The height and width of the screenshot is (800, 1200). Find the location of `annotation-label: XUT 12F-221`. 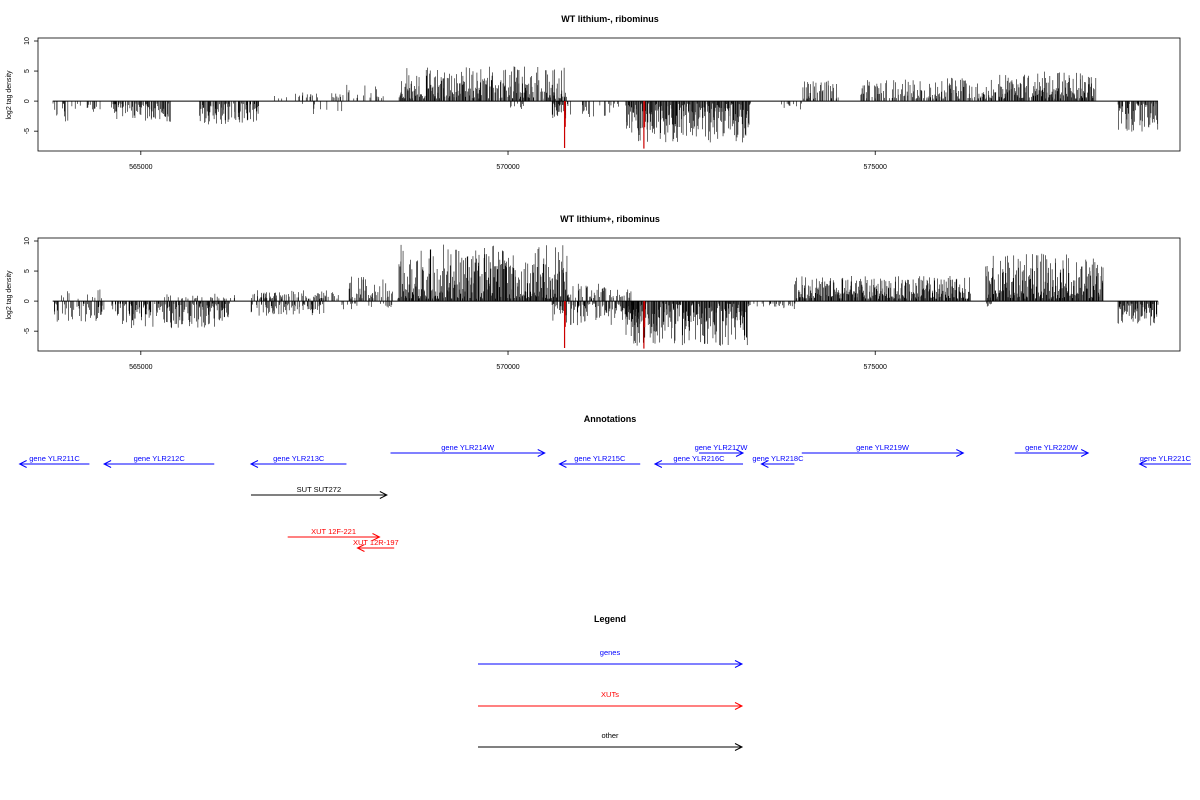

annotation-label: XUT 12F-221 is located at coordinates (333, 531).